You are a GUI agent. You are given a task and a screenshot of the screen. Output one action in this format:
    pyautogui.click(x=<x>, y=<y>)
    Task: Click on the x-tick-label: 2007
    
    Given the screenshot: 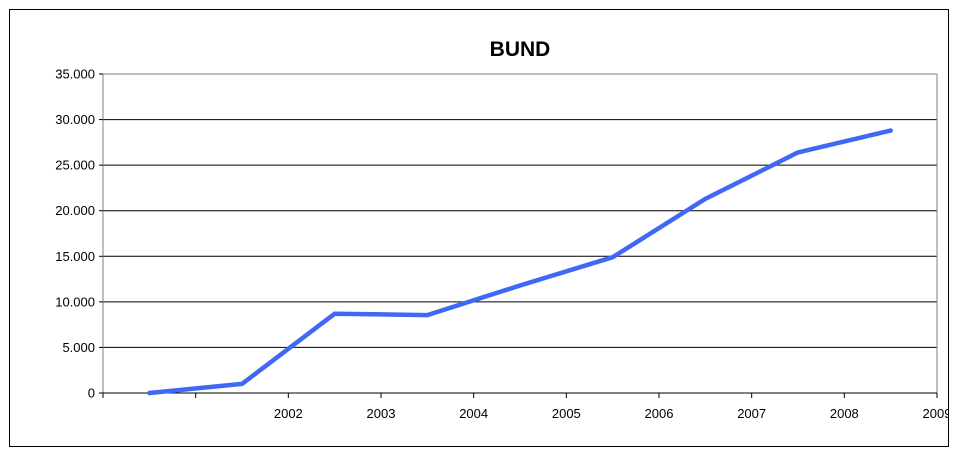 What is the action you would take?
    pyautogui.click(x=751, y=413)
    